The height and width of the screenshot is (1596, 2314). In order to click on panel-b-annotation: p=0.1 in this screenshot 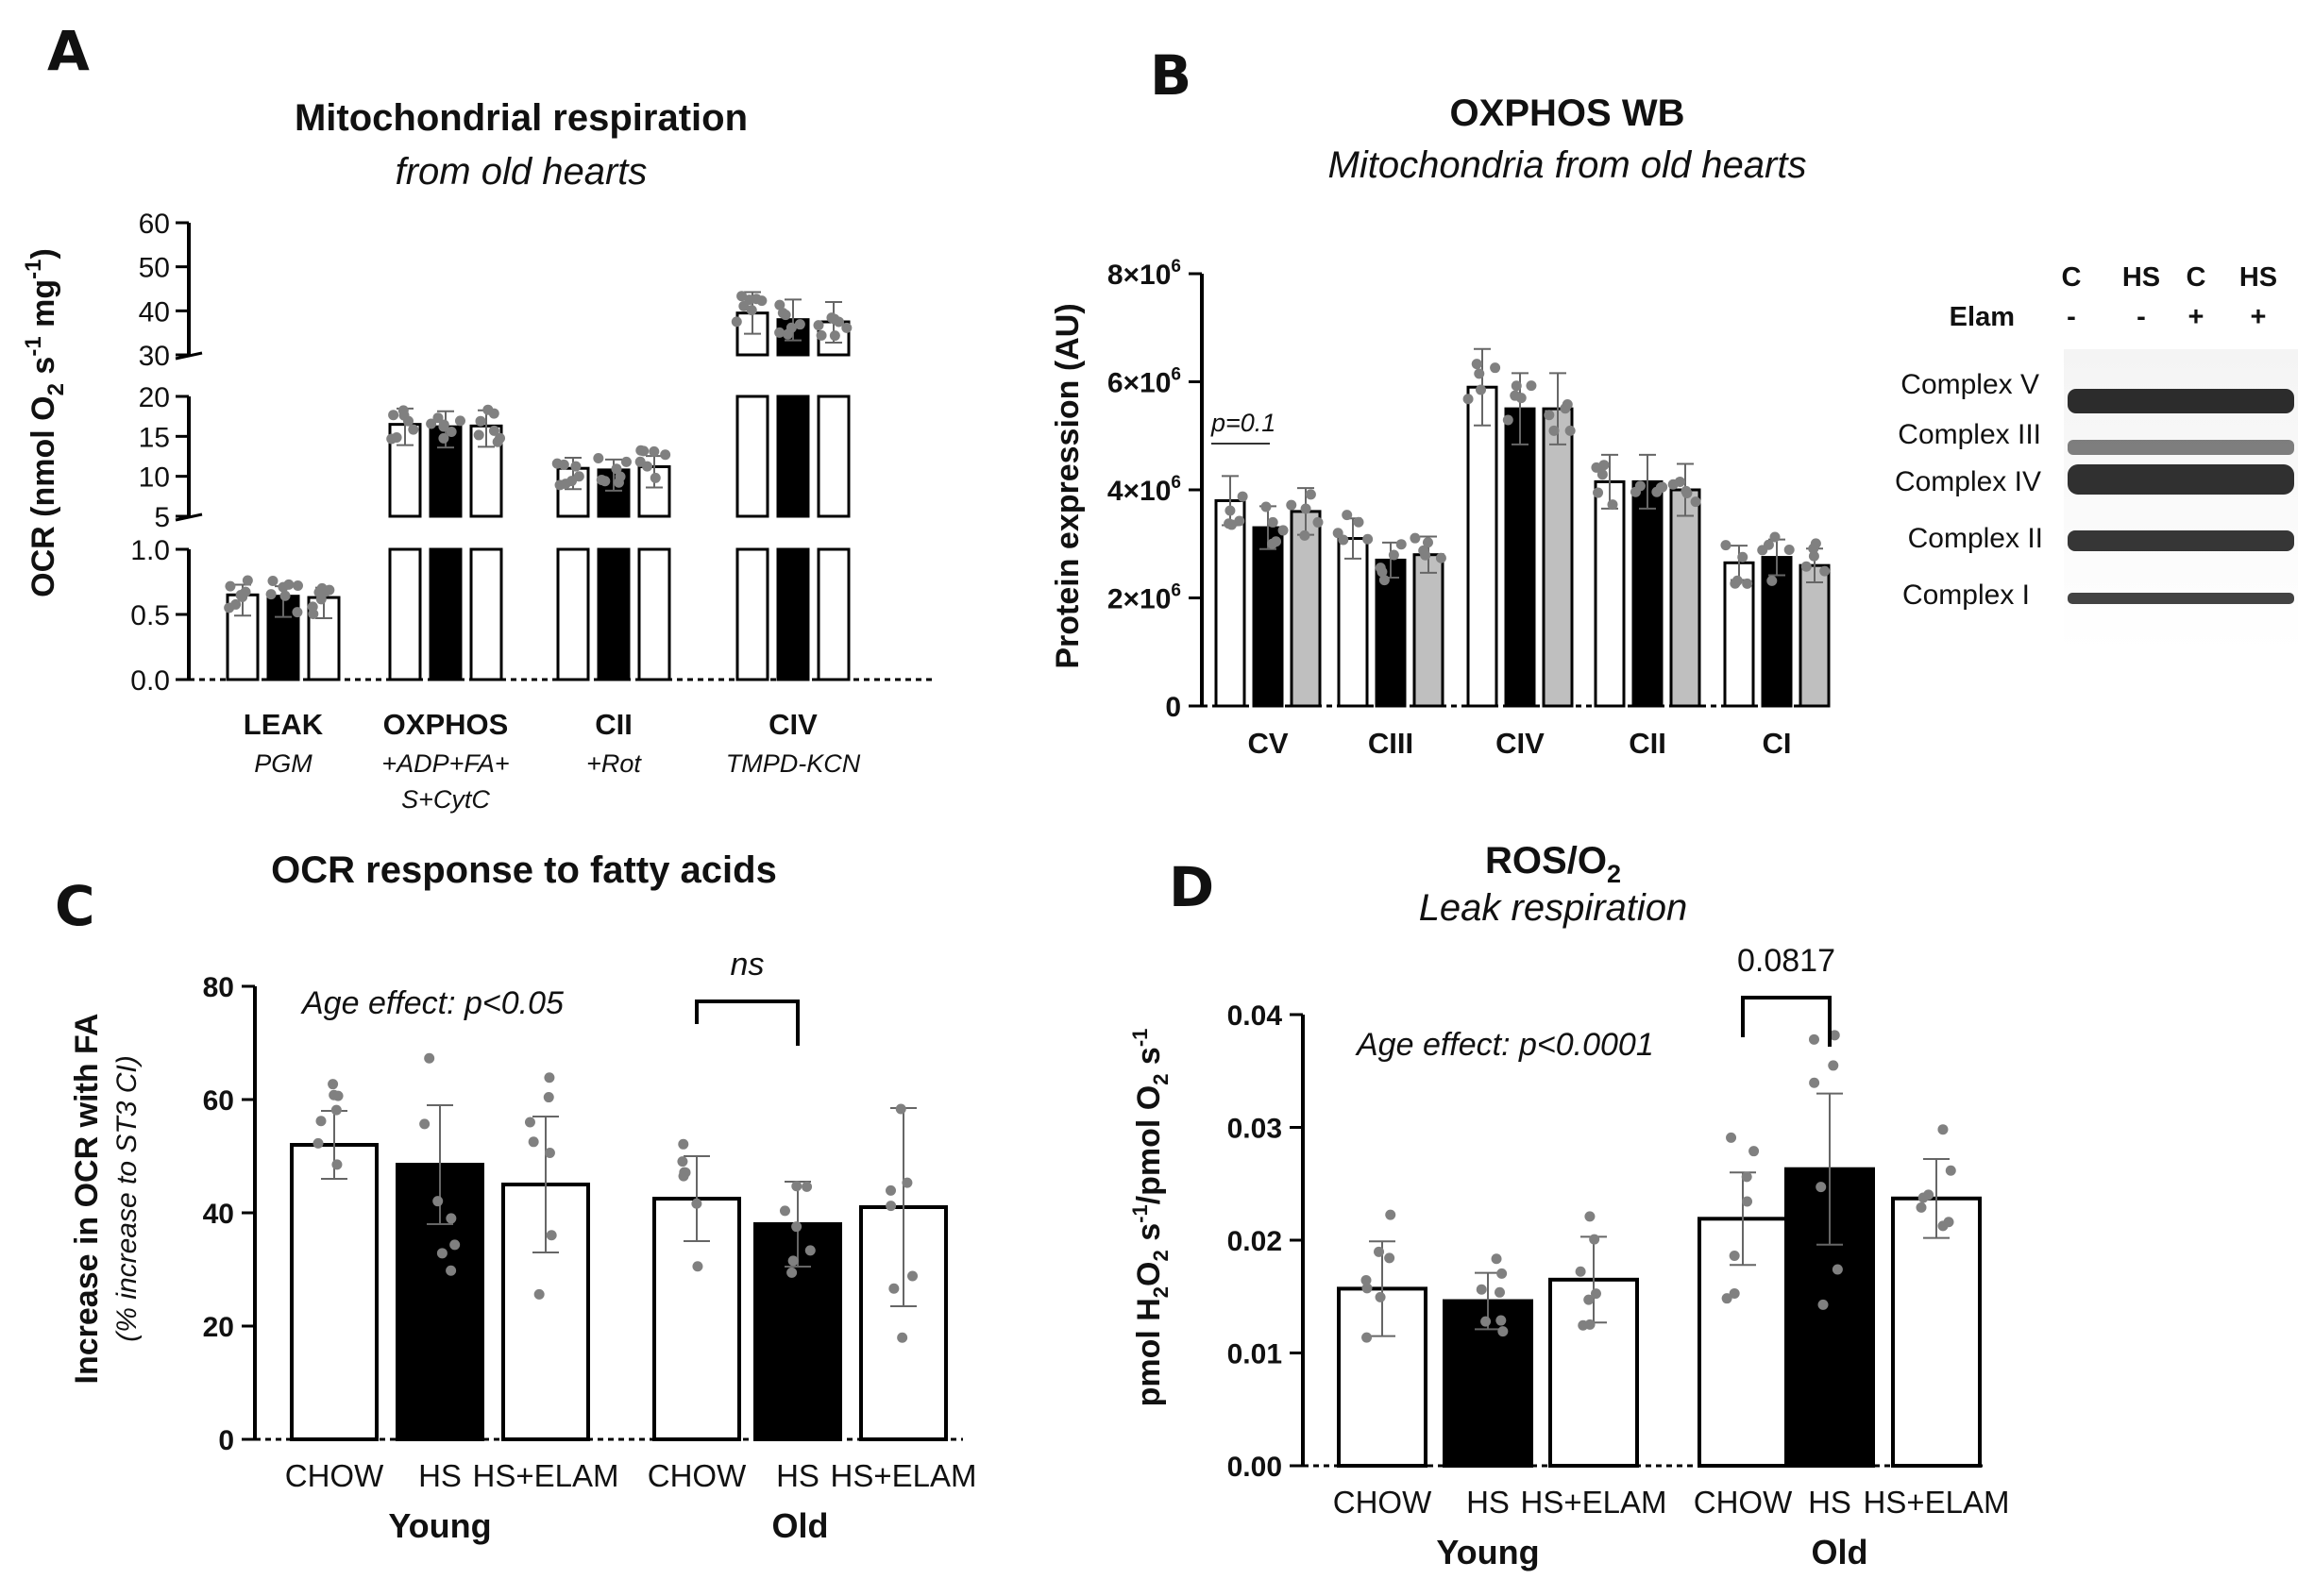, I will do `click(1242, 423)`.